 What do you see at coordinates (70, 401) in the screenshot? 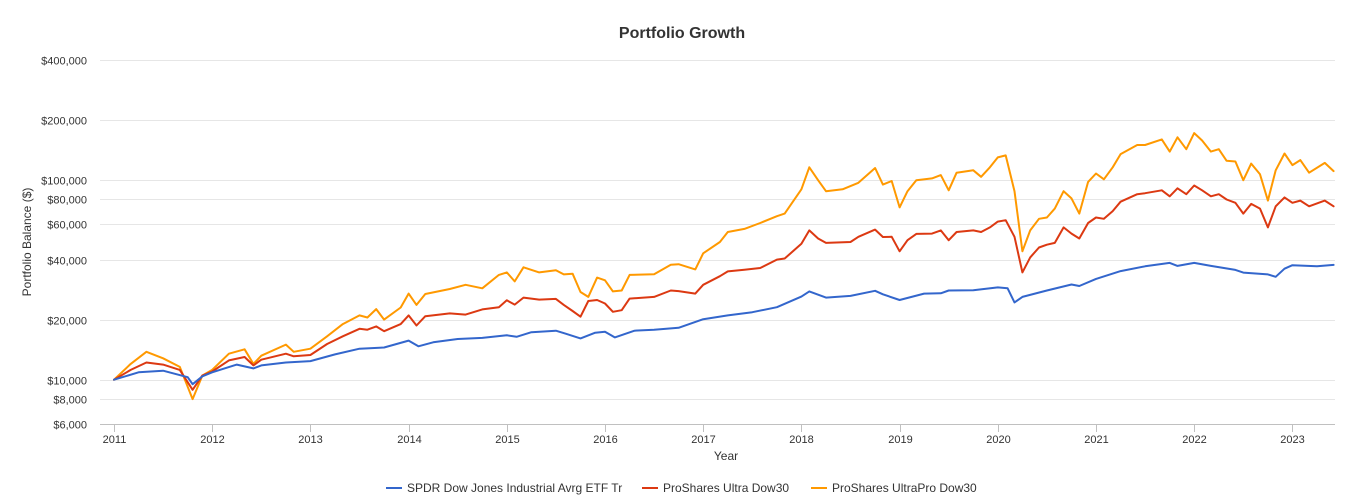
I see `y-tick-label: $8,000` at bounding box center [70, 401].